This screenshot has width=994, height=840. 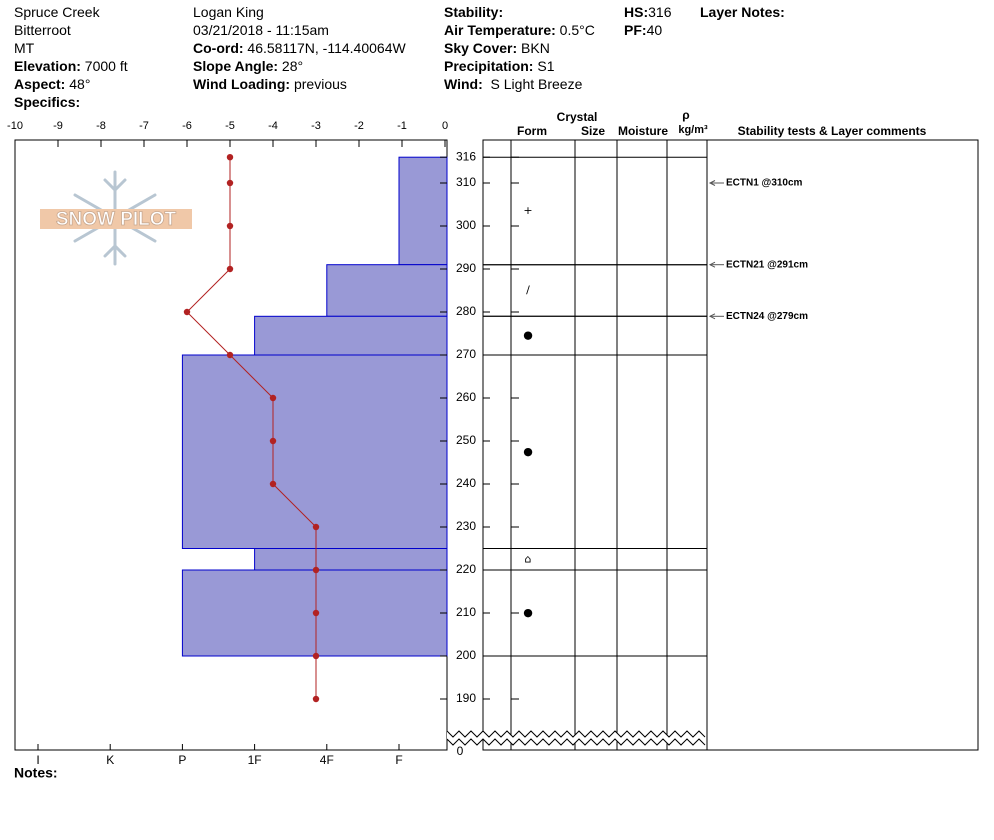 What do you see at coordinates (466, 311) in the screenshot?
I see `y-tick-label: 280` at bounding box center [466, 311].